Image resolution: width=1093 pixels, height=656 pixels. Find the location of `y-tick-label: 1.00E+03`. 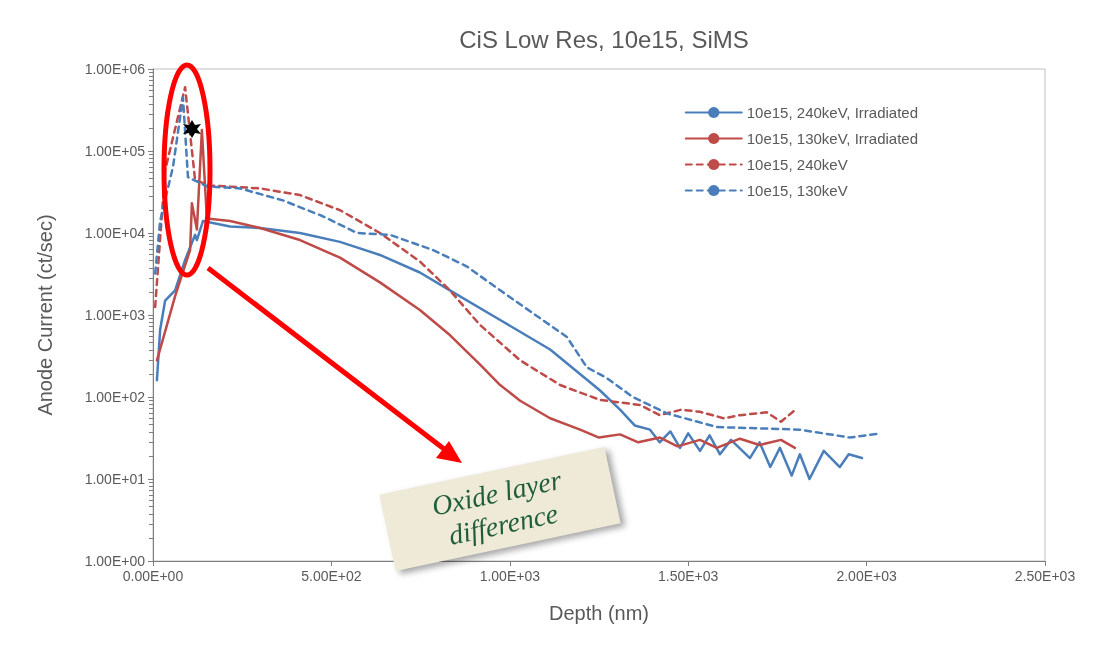

y-tick-label: 1.00E+03 is located at coordinates (115, 315).